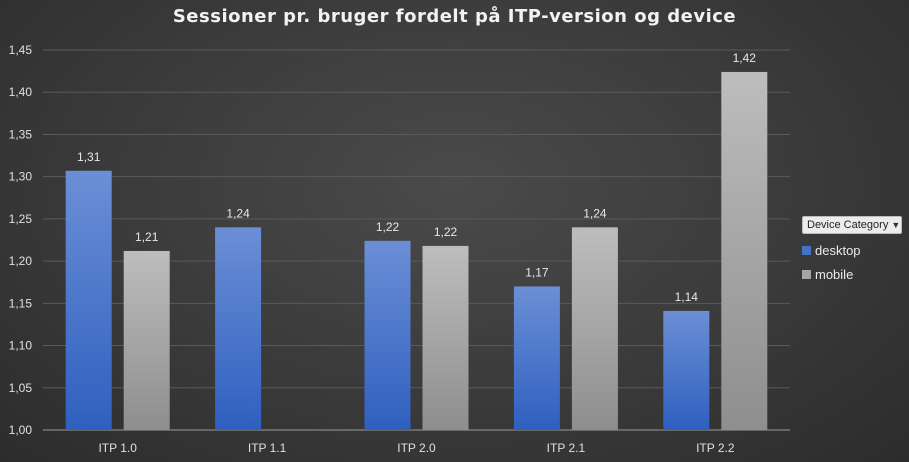 Image resolution: width=909 pixels, height=462 pixels. I want to click on x-tick-label: ITP 1.1, so click(267, 448).